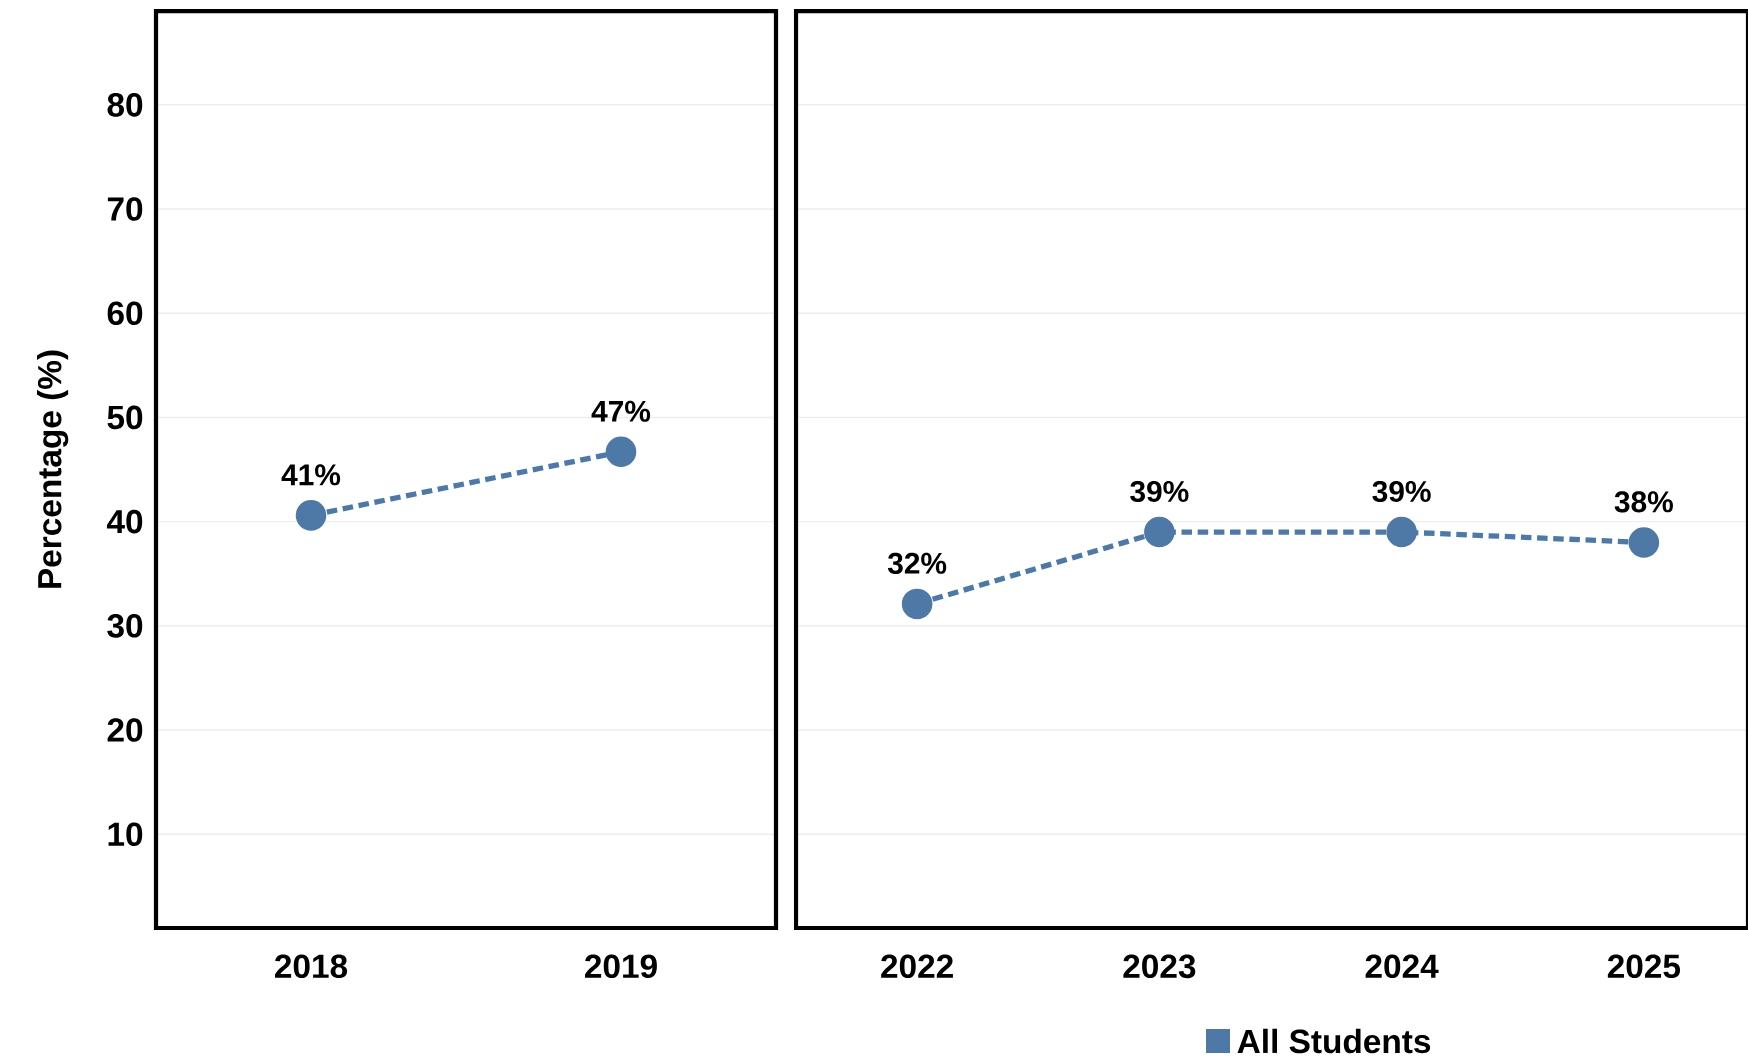 The width and height of the screenshot is (1748, 1058). I want to click on y-tick-label: 30, so click(125, 625).